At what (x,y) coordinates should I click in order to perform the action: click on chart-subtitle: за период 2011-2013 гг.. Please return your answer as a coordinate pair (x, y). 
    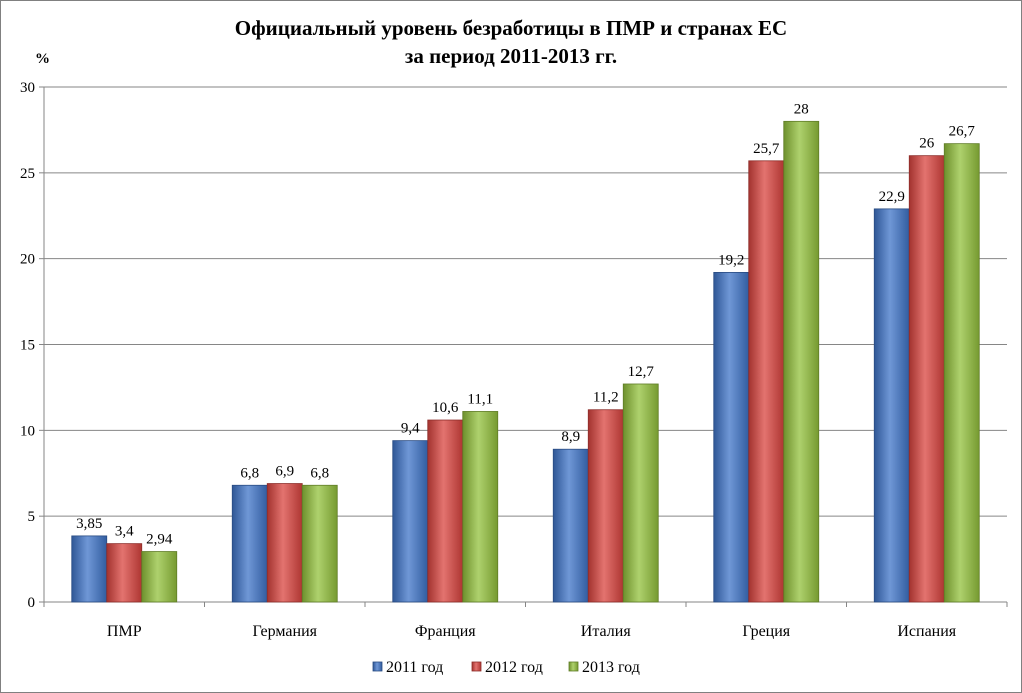
    Looking at the image, I should click on (511, 56).